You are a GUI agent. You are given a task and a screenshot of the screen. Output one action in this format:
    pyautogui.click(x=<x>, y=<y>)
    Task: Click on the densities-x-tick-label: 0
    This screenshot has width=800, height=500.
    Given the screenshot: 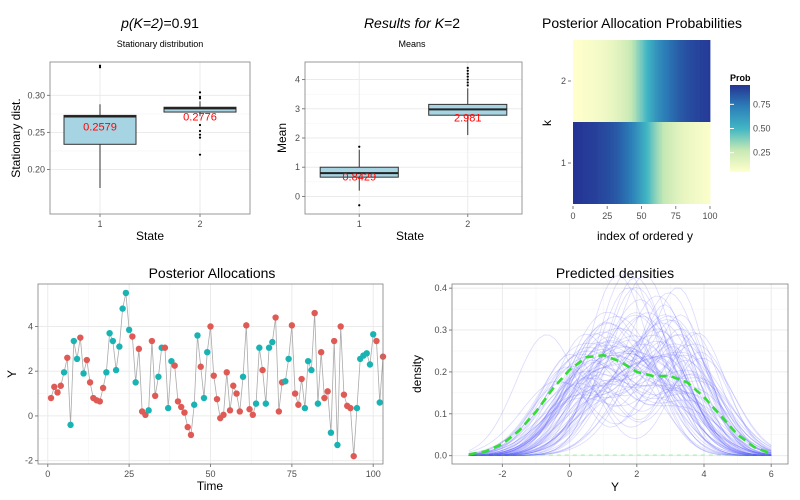 What is the action you would take?
    pyautogui.click(x=569, y=474)
    